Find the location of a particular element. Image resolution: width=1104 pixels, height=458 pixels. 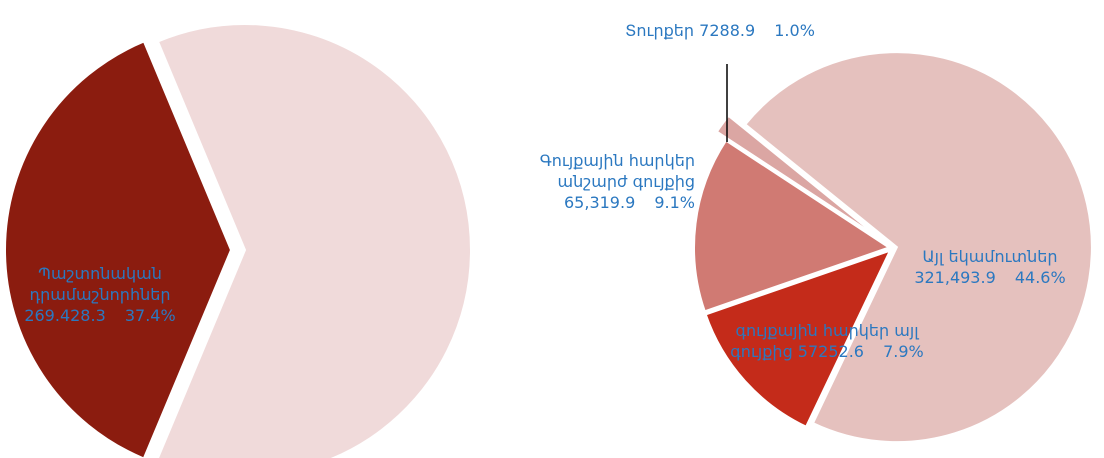

label-part: 37.4% is located at coordinates (150, 315).